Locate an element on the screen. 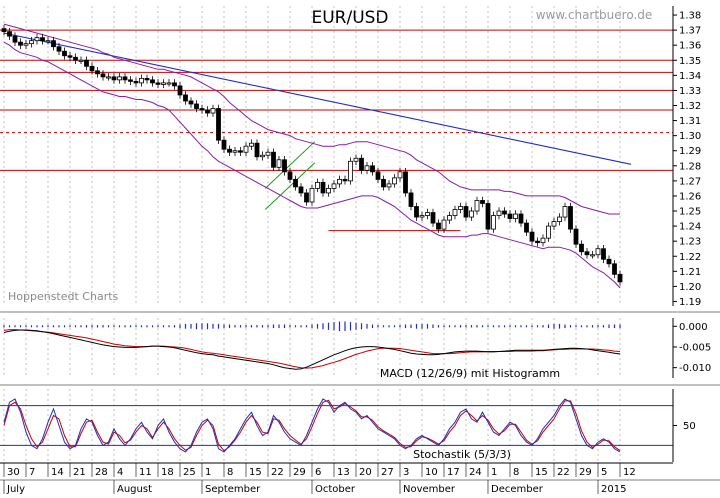  x-tick-label: 20 is located at coordinates (365, 472).